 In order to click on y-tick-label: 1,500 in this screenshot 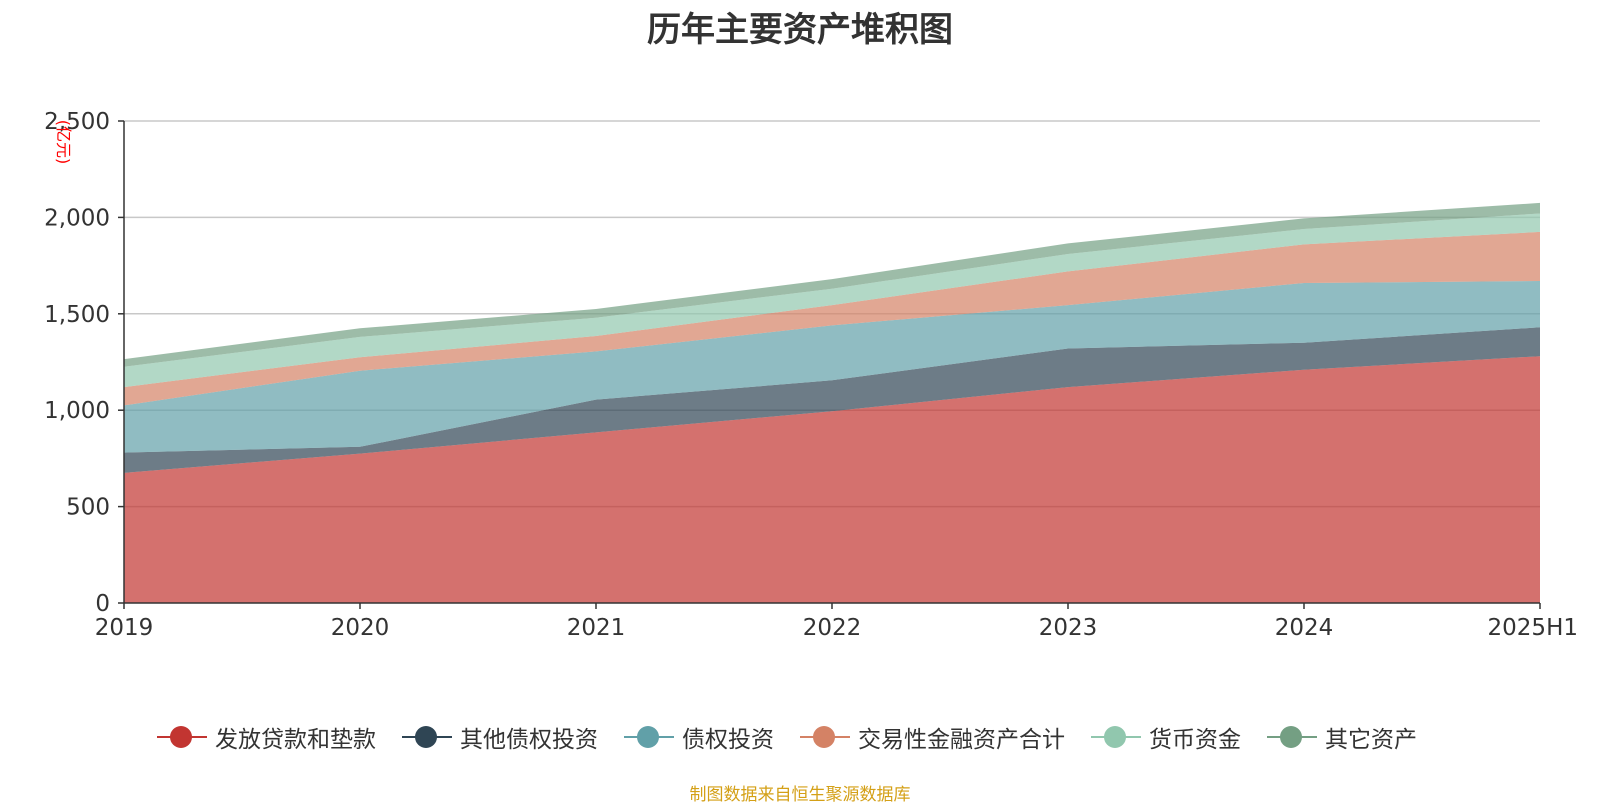, I will do `click(77, 315)`.